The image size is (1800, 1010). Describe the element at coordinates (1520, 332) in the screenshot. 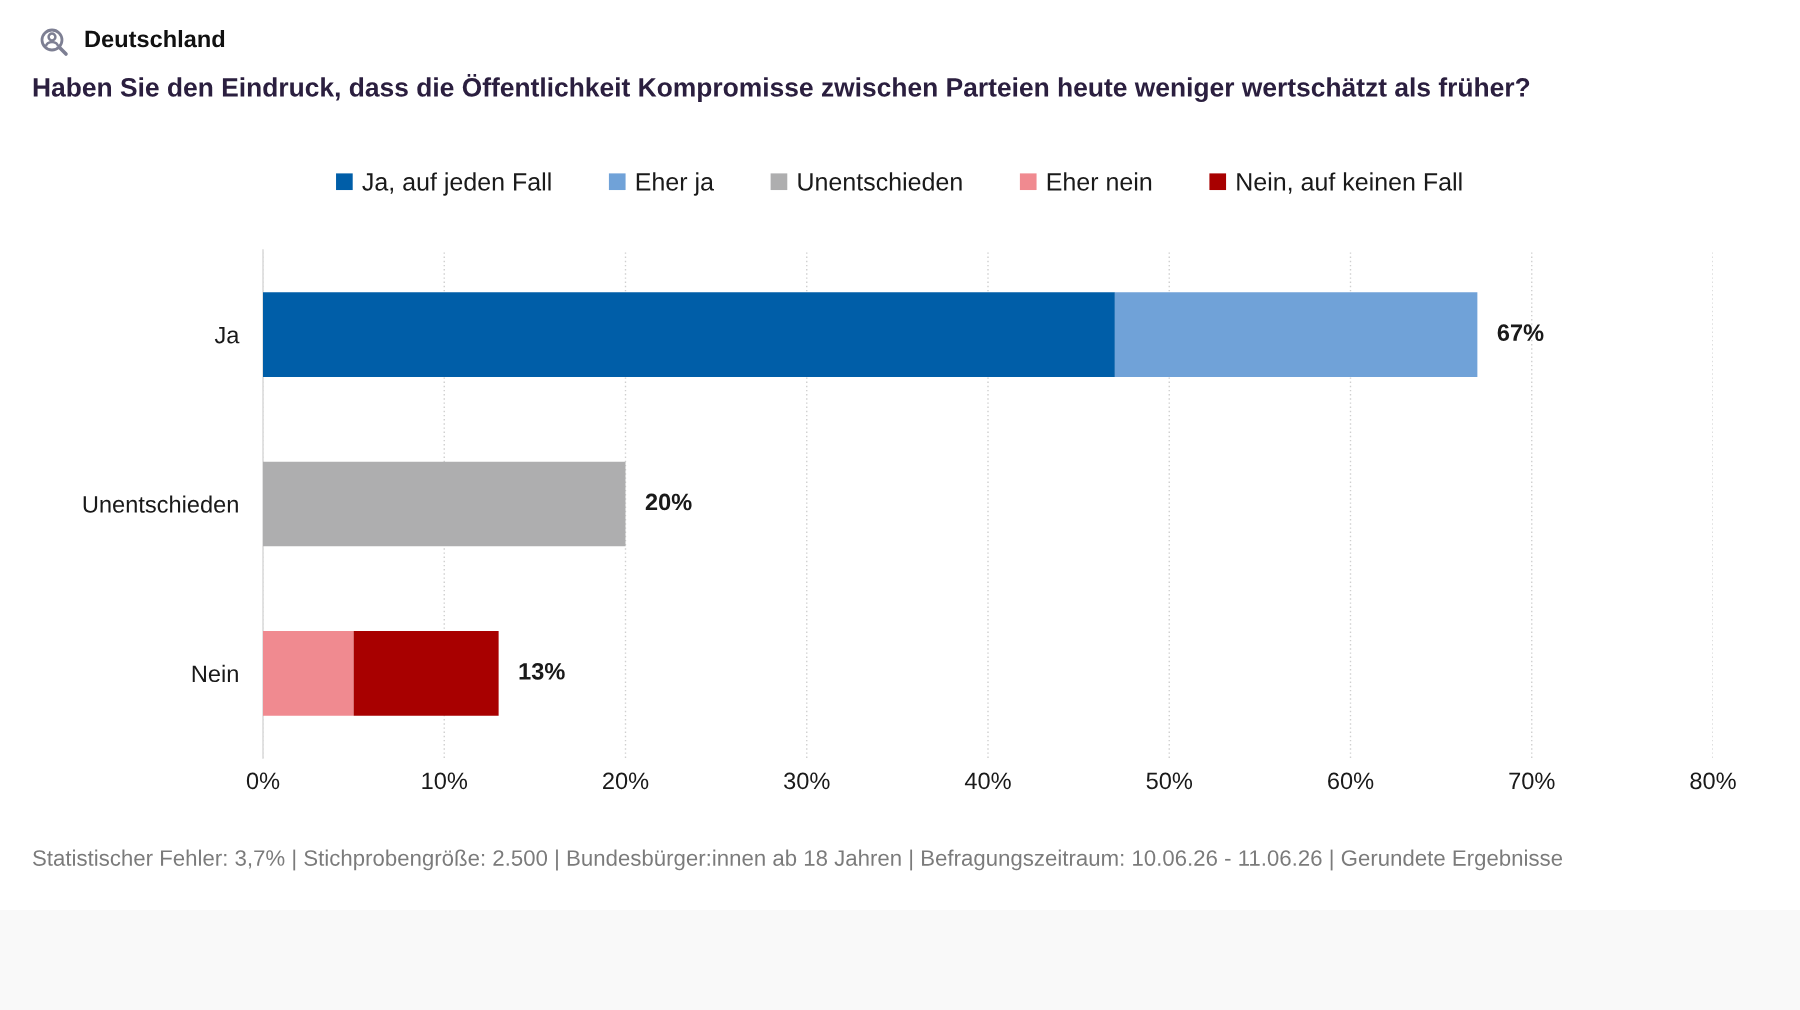

I see `total-label: 67%` at that location.